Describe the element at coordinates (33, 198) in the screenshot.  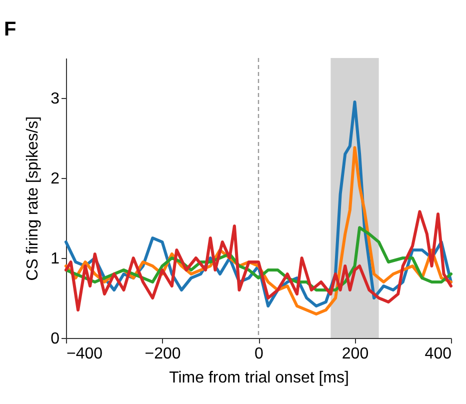
I see `y-axis-title: CS firing rate [spikes/s]` at that location.